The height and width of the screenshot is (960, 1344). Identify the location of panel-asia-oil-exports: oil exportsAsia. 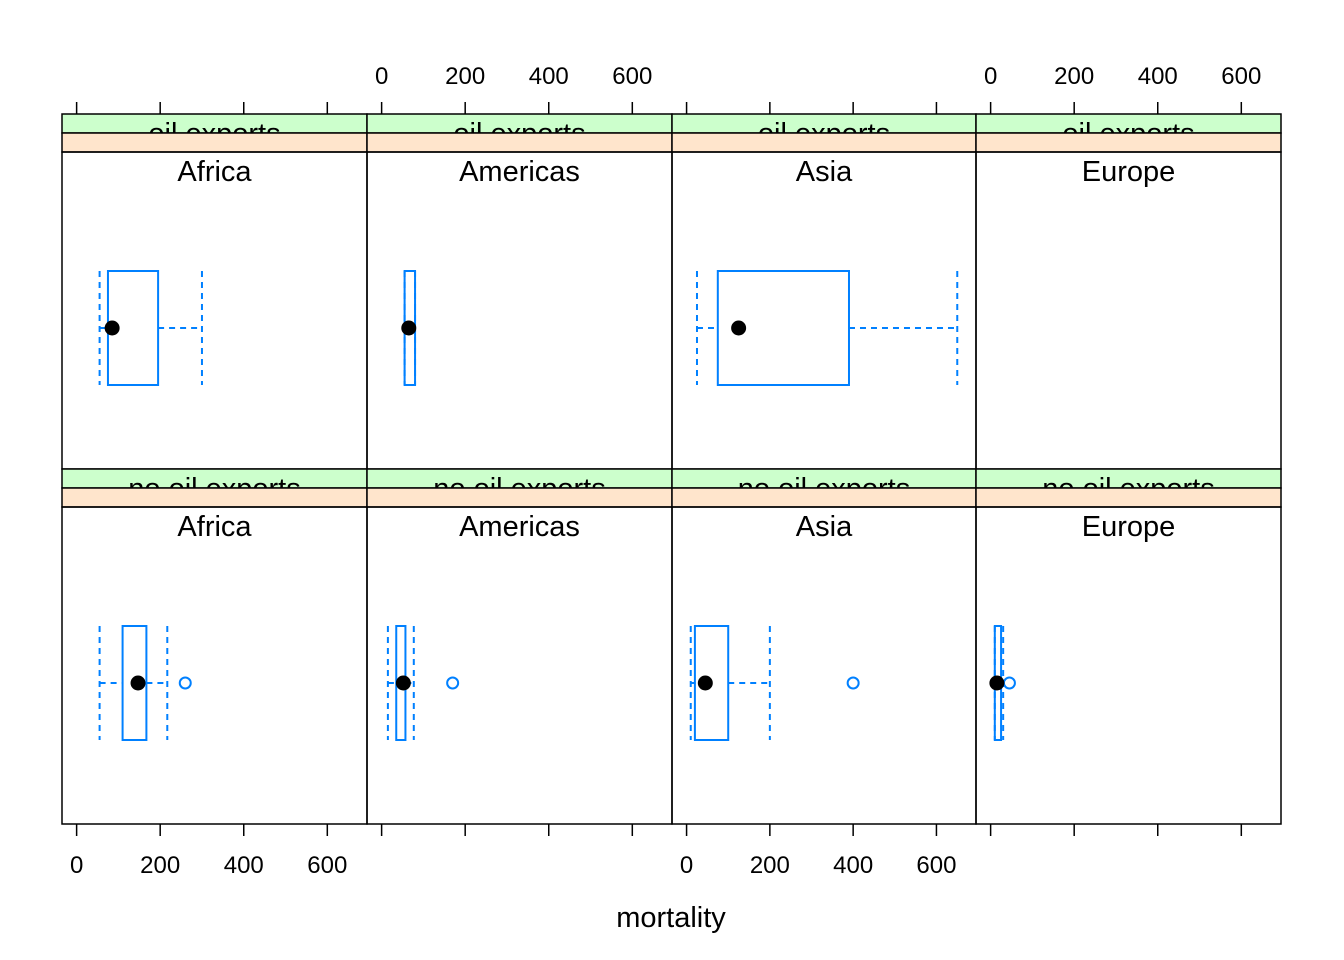
(824, 291).